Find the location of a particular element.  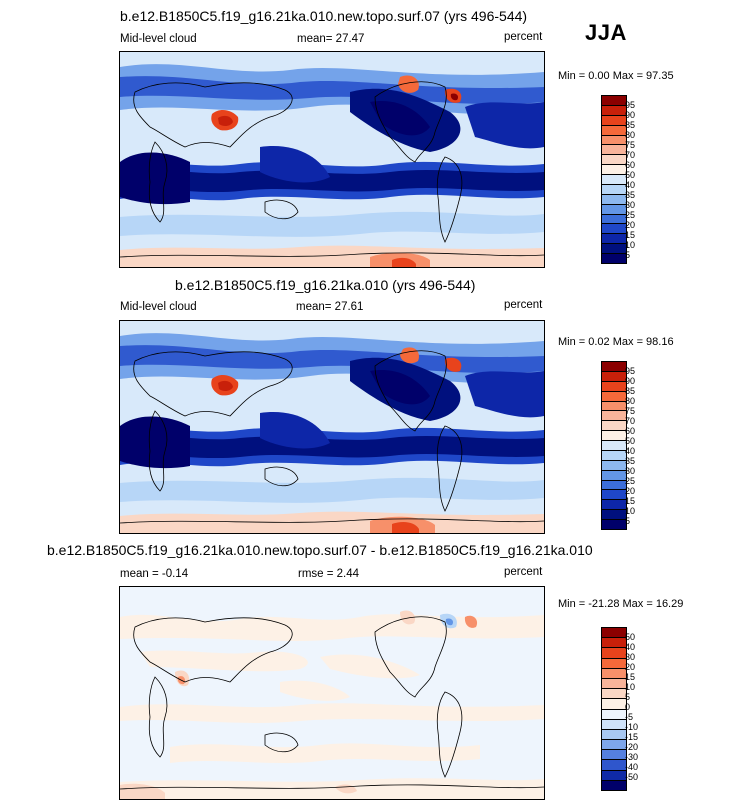

panel1-variable-label: Mid-level cloud is located at coordinates (158, 39).